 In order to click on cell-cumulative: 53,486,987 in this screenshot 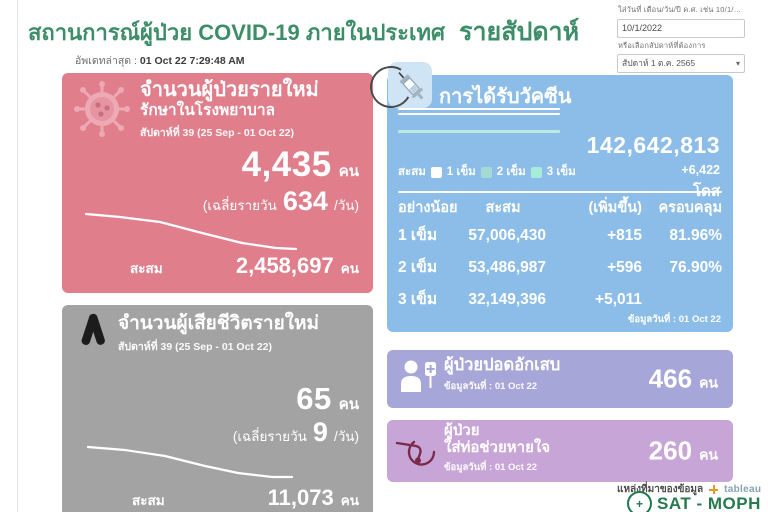, I will do `click(507, 267)`.